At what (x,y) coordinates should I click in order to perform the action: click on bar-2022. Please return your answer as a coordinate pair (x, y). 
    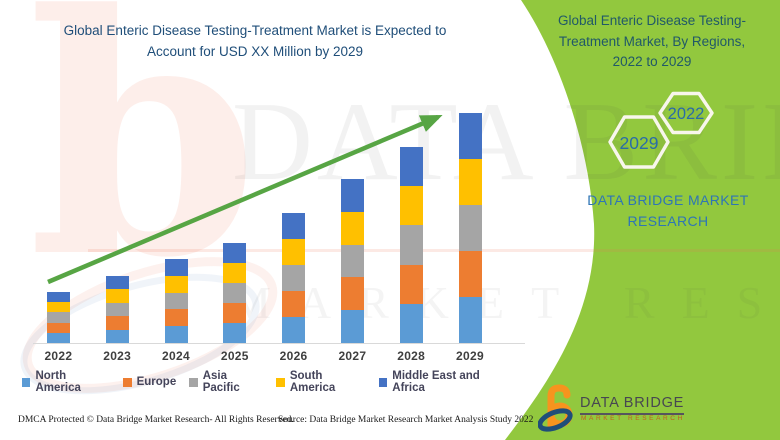
    Looking at the image, I should click on (58, 317).